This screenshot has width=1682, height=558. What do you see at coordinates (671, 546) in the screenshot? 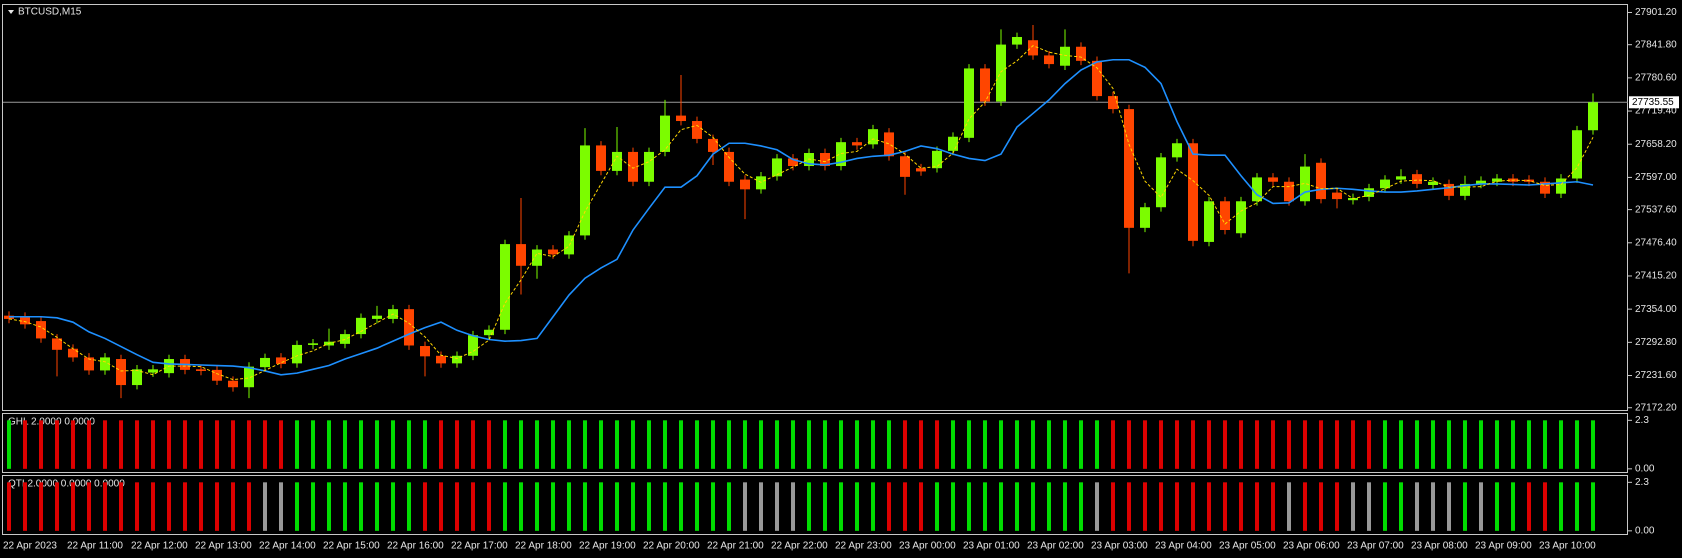
I see `x-tick-label: 22 Apr 20:00` at bounding box center [671, 546].